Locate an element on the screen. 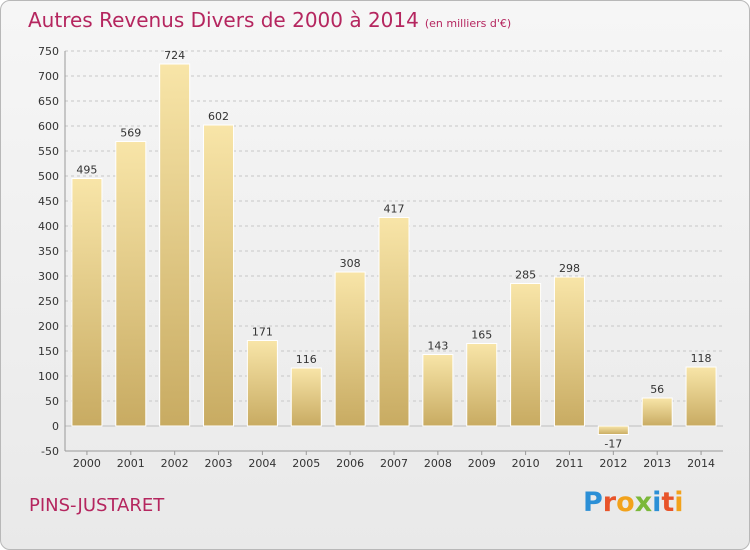  x-tick-label: 2014 is located at coordinates (701, 463).